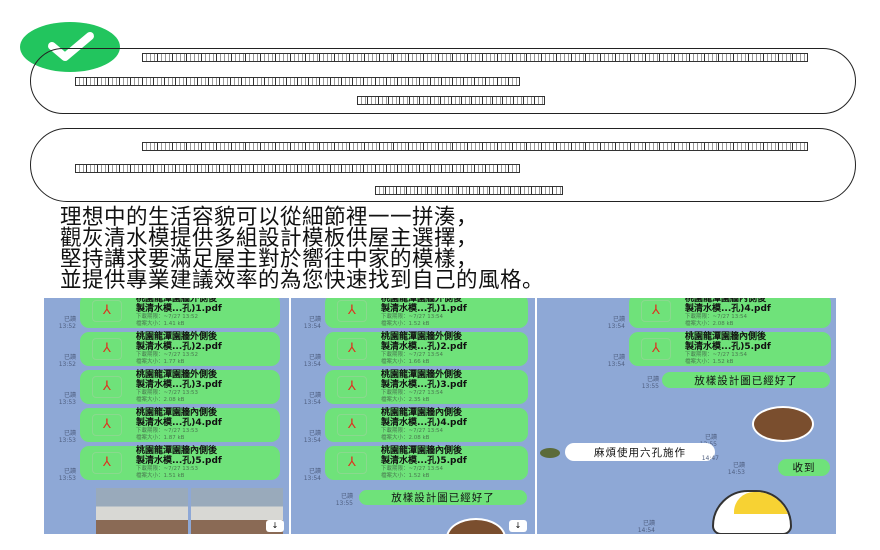 This screenshot has height=550, width=880. Describe the element at coordinates (710, 458) in the screenshot. I see `message-time: 14:47` at that location.